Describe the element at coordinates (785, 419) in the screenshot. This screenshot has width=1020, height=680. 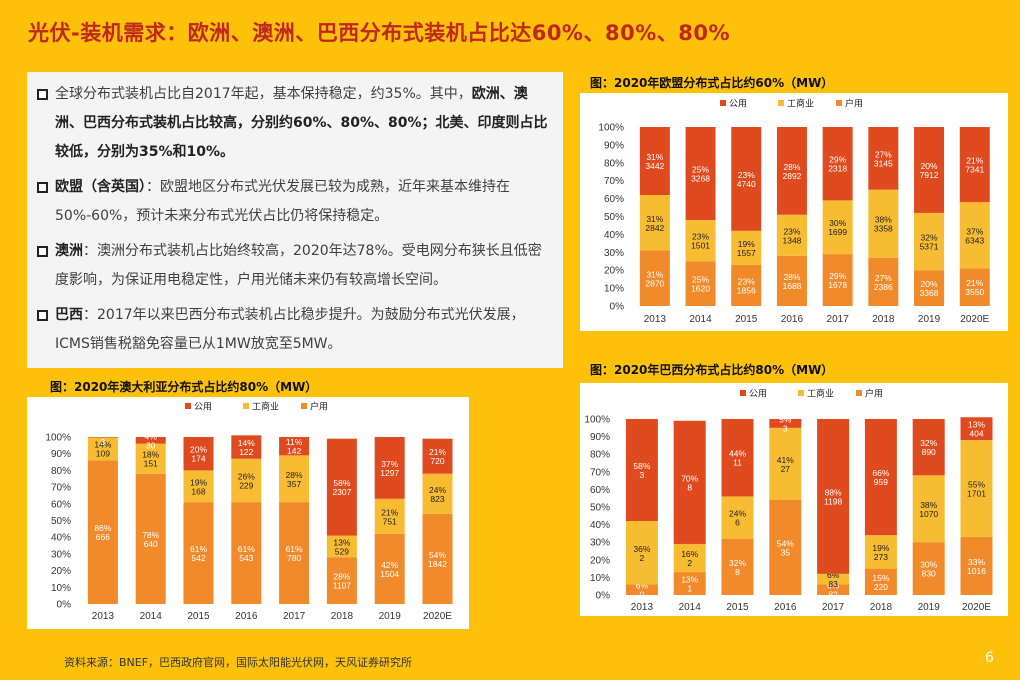
I see `data-label-pct: 5%` at that location.